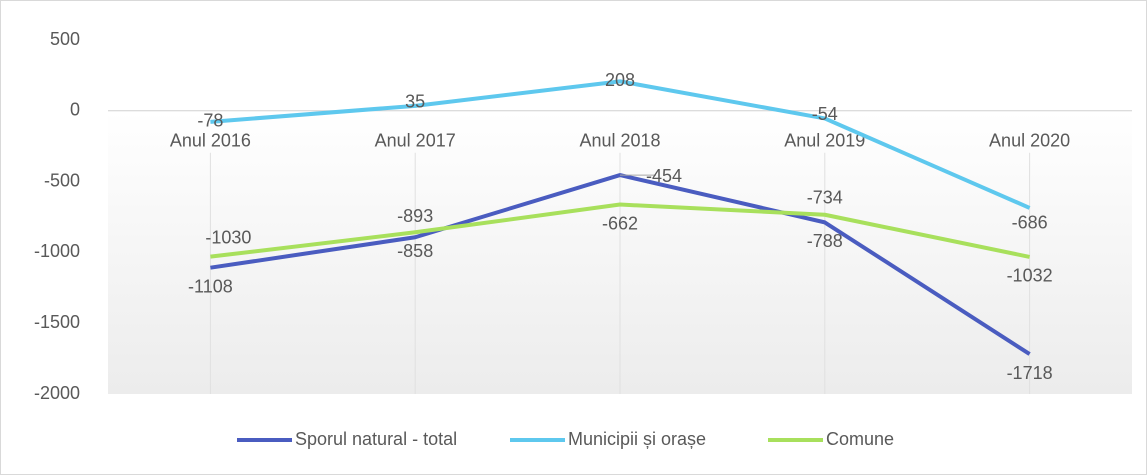 Image resolution: width=1147 pixels, height=475 pixels. I want to click on legend-label: Sporul natural - total, so click(376, 439).